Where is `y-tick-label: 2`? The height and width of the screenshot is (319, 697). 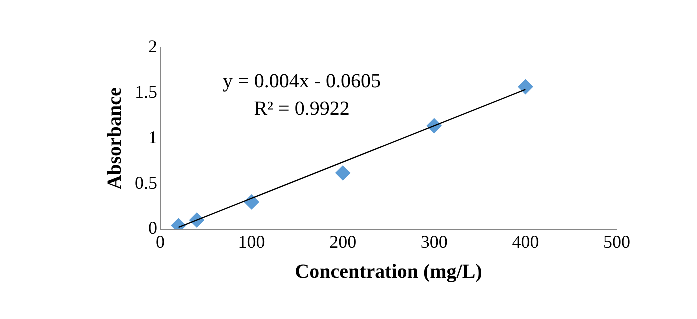 y-tick-label: 2 is located at coordinates (153, 46).